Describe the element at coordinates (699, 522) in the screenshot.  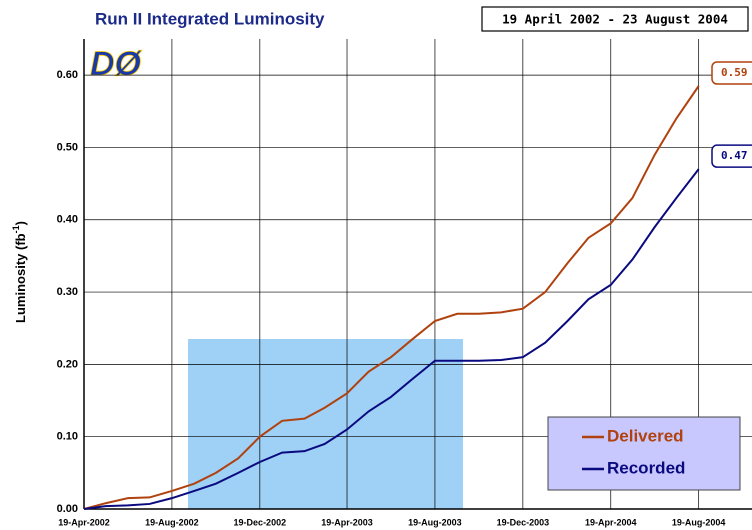
I see `x-tick-label: 19-Aug-2004` at that location.